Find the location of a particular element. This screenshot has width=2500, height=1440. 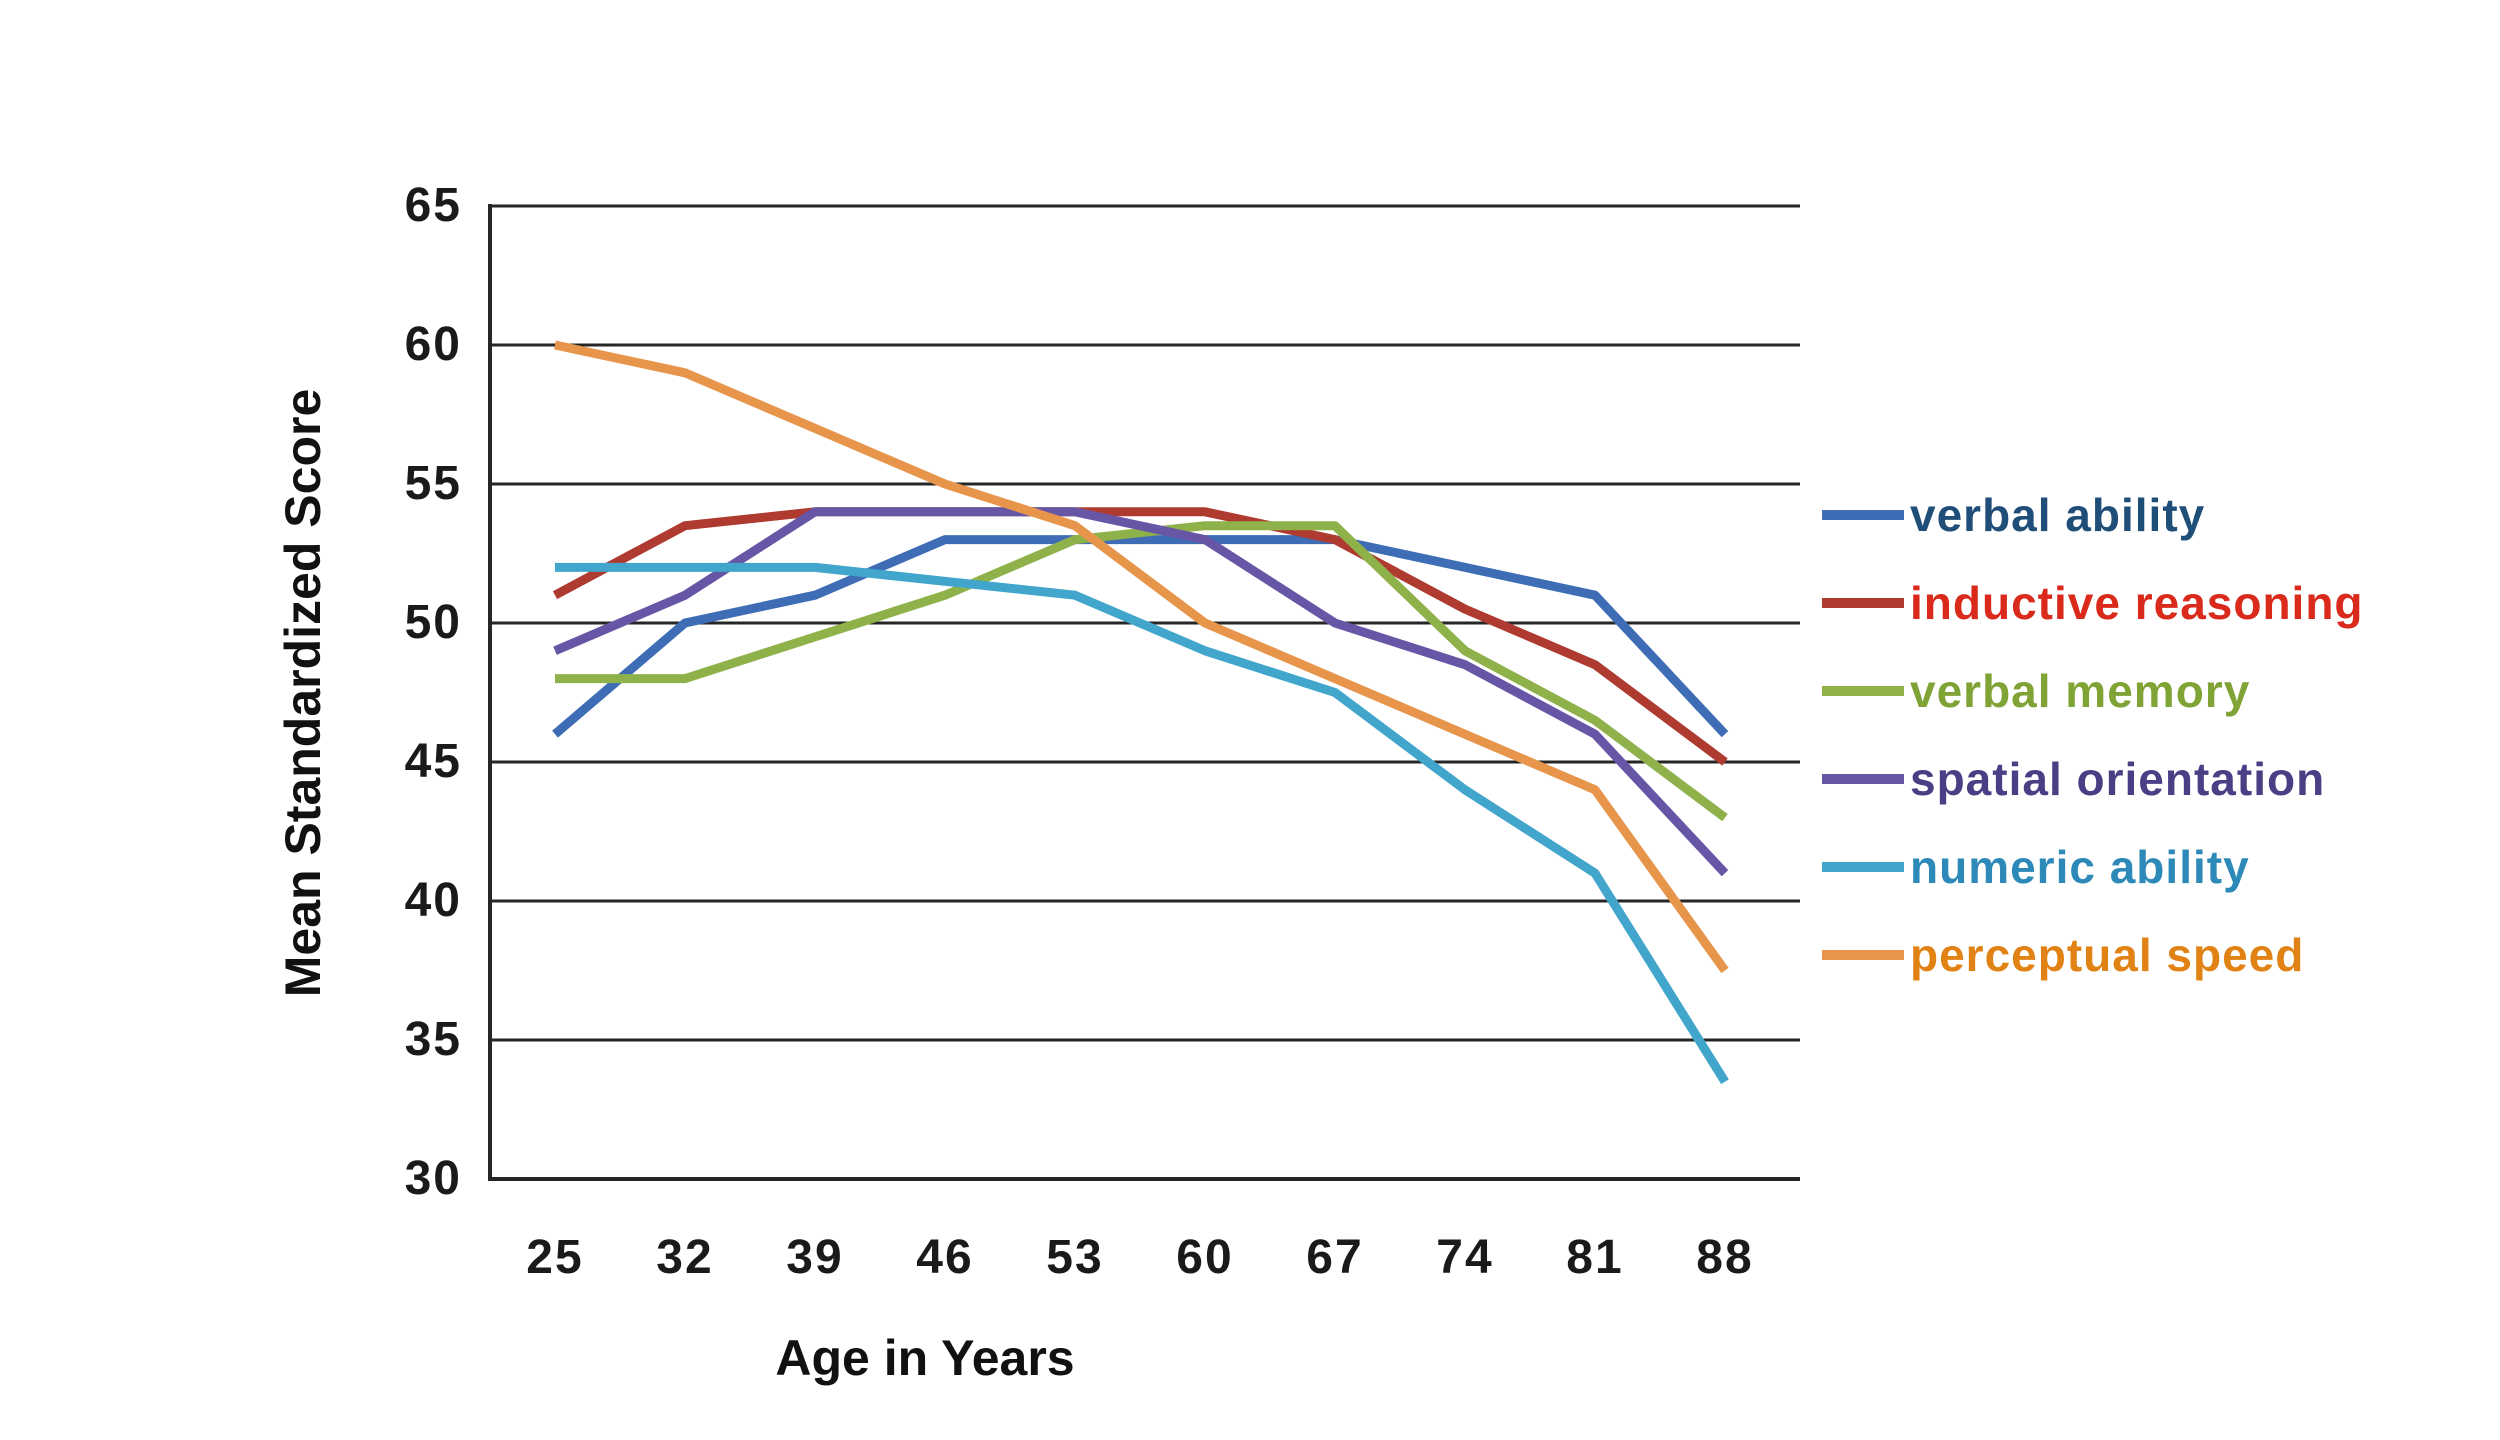

x-tick-67: 67 is located at coordinates (1335, 1257).